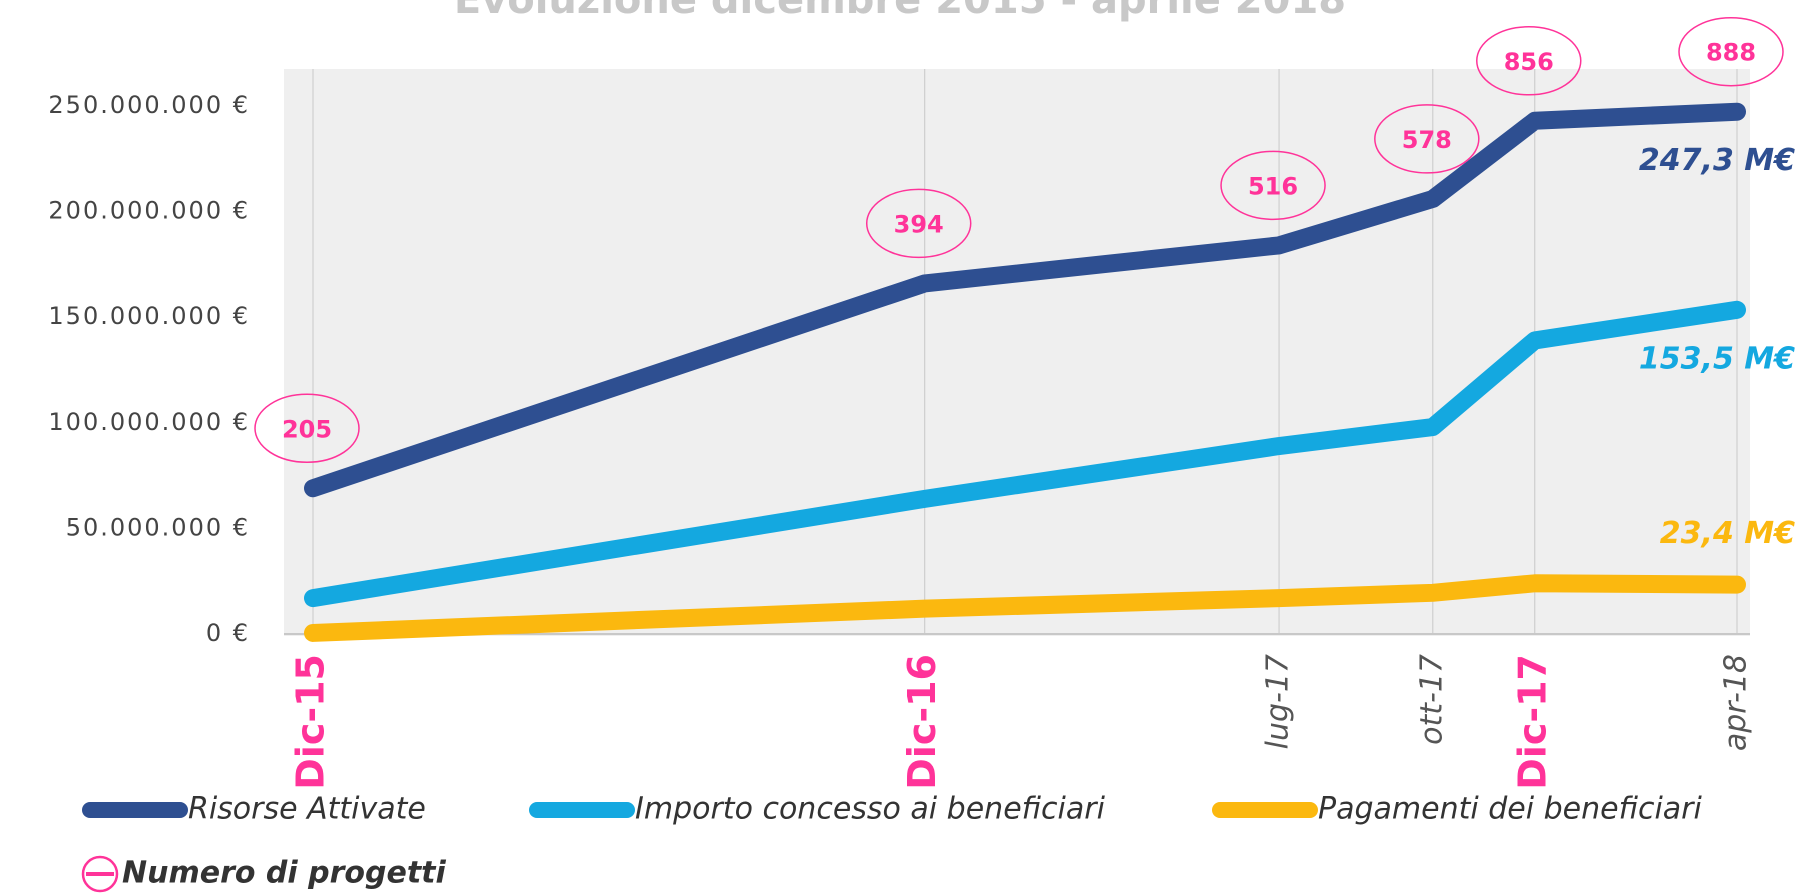  I want to click on y-tick-label: 0 €, so click(228, 633).